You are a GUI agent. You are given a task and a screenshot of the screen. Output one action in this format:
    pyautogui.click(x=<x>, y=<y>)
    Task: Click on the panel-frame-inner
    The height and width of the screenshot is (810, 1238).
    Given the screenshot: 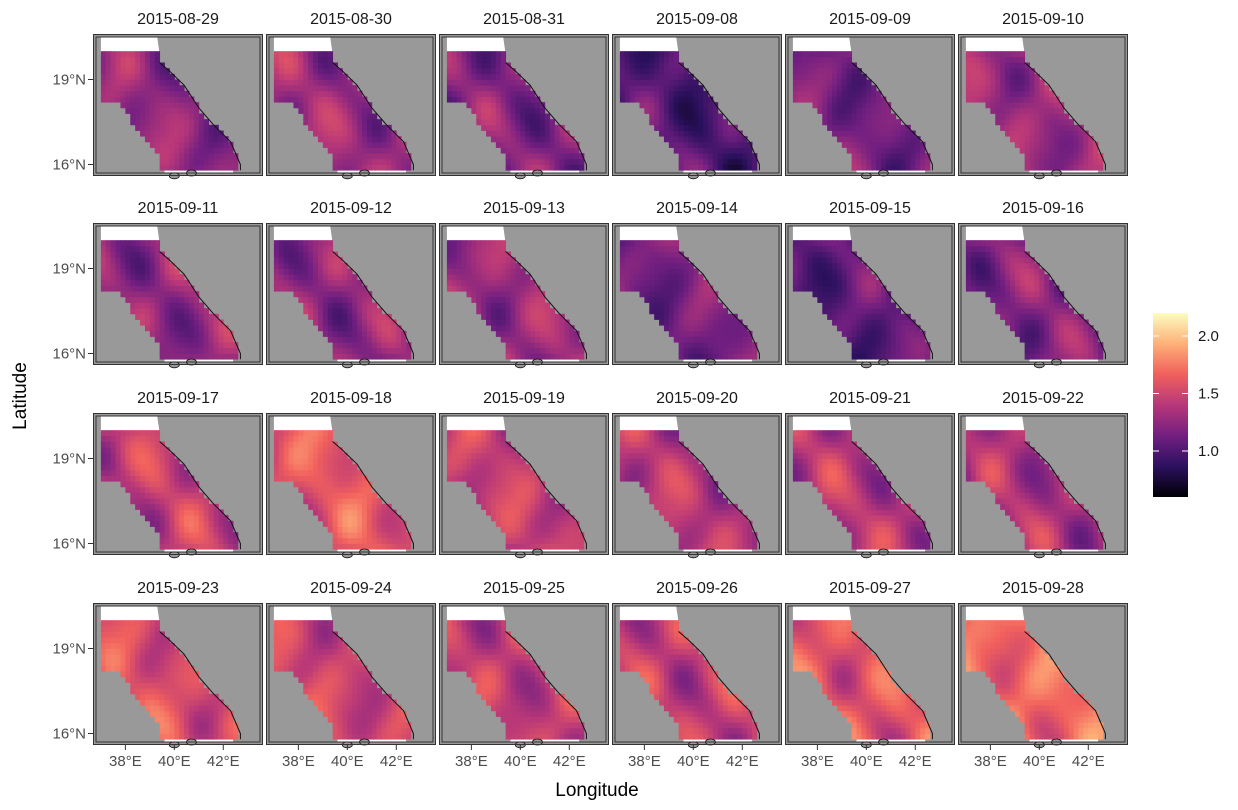 What is the action you would take?
    pyautogui.click(x=524, y=294)
    